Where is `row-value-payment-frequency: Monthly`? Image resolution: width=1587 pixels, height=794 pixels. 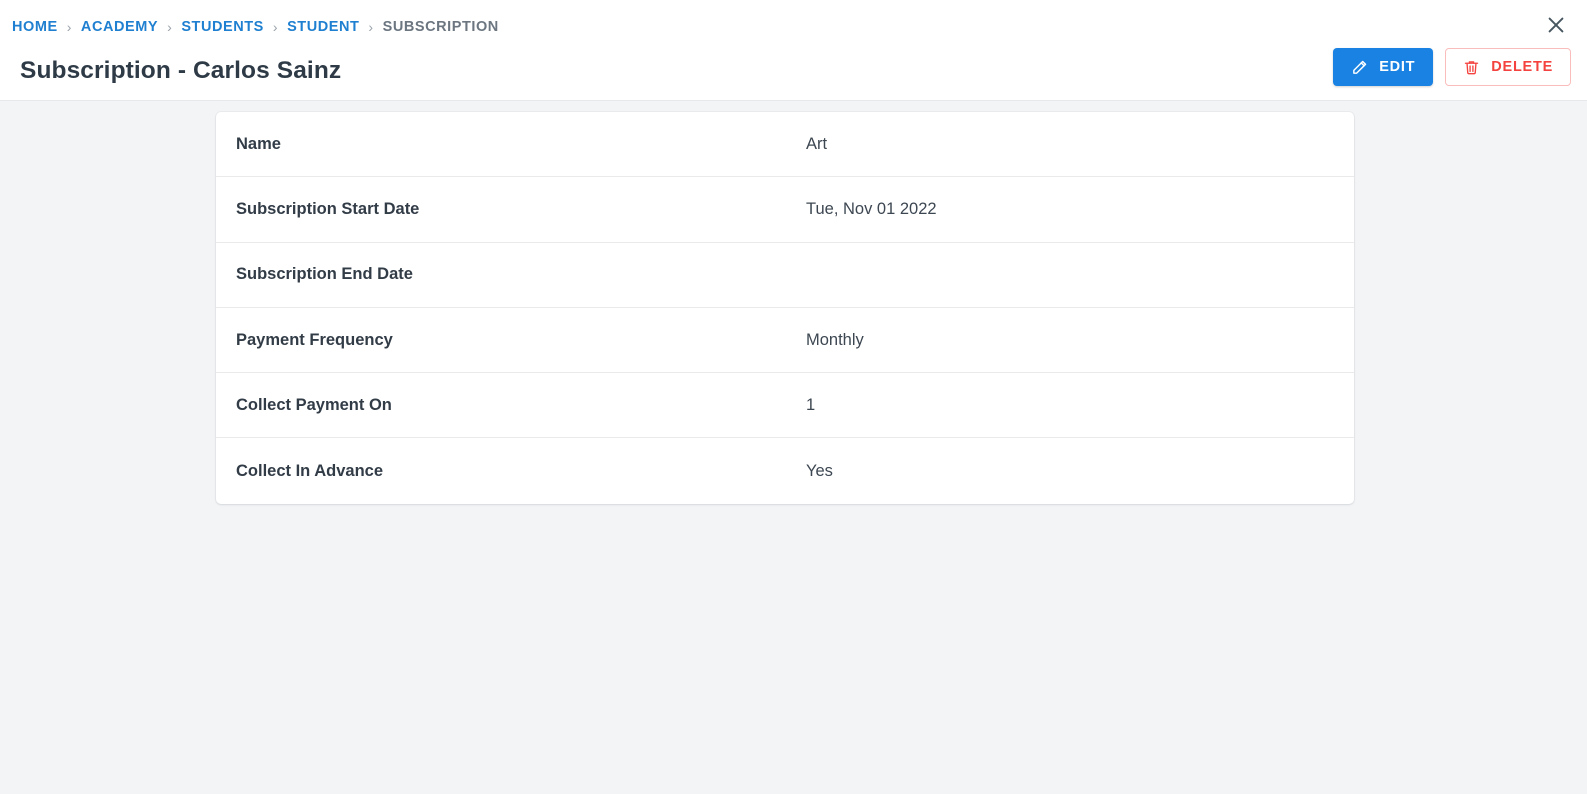
row-value-payment-frequency: Monthly is located at coordinates (835, 339).